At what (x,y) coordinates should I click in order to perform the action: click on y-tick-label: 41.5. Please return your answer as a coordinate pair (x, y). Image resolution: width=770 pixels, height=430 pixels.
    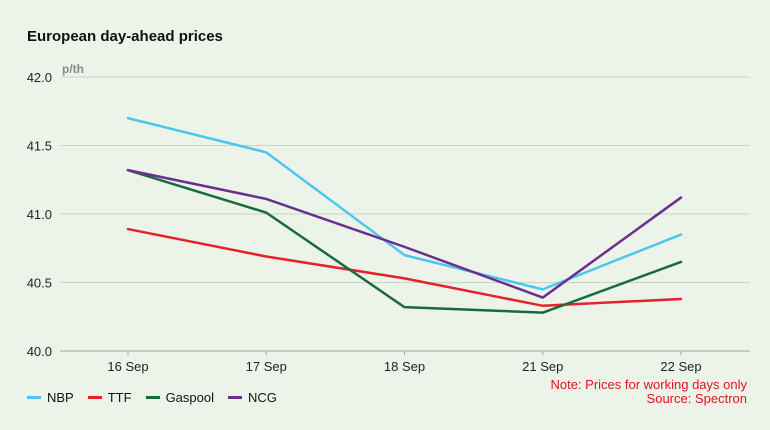
    Looking at the image, I should click on (39, 146).